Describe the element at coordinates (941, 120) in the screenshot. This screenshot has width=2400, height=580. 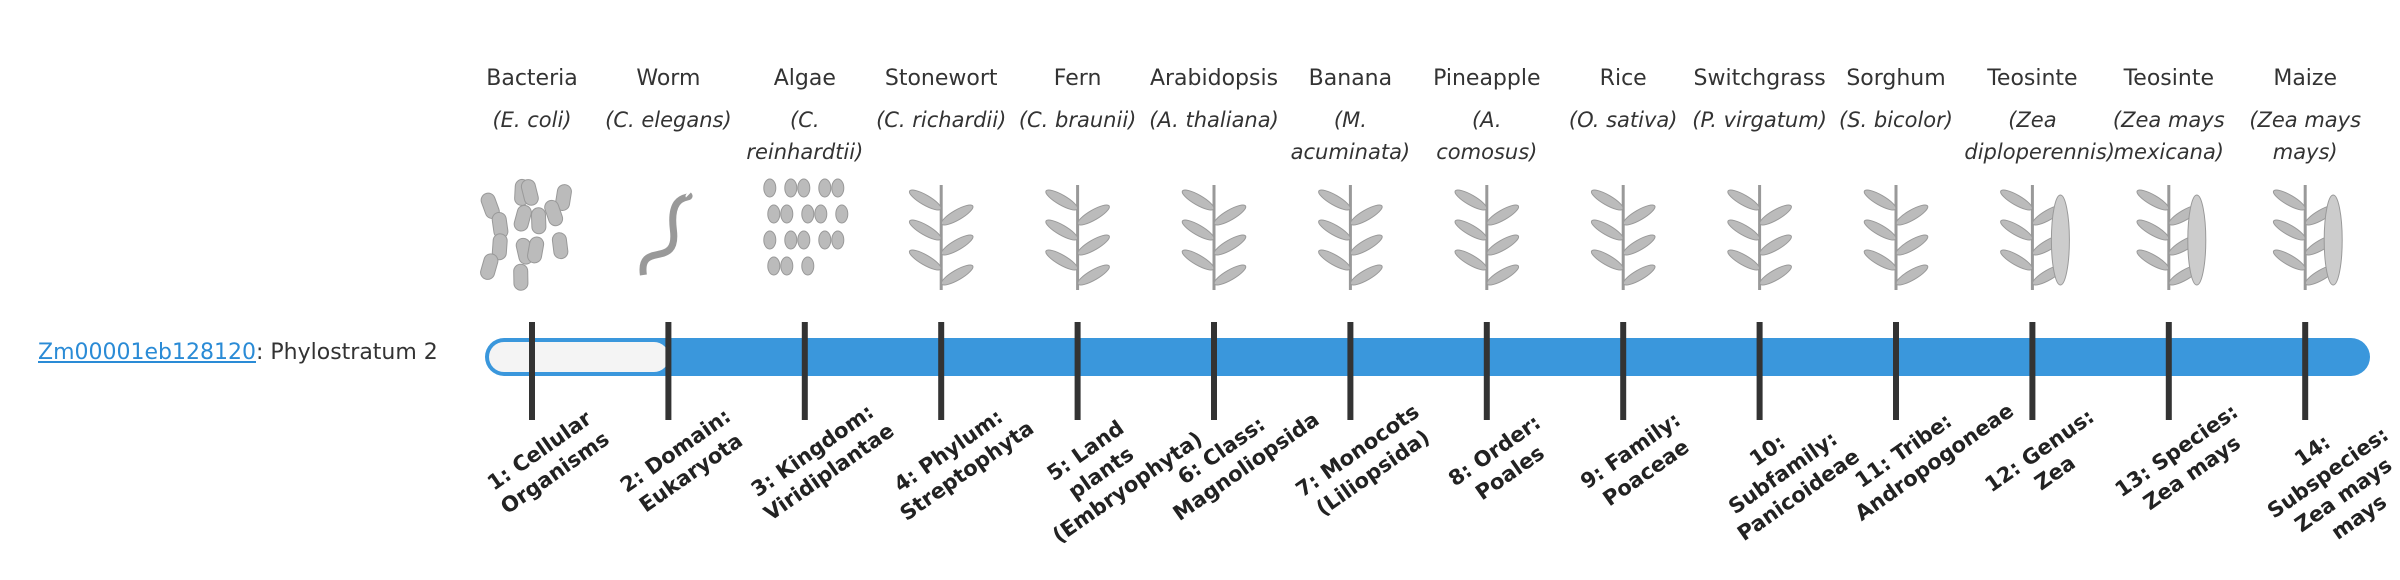
I see `organism-species: (C. richardii)` at that location.